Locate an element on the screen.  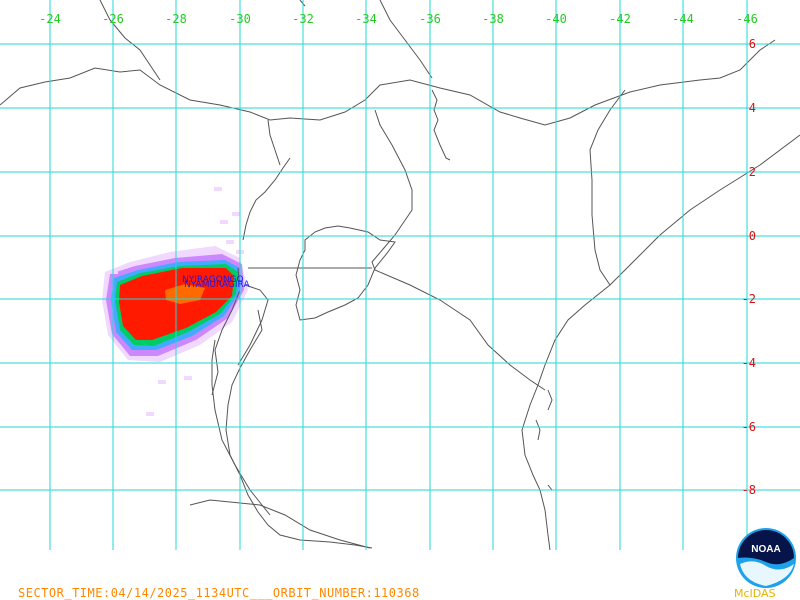
latitude-label: -6 is located at coordinates (749, 427).